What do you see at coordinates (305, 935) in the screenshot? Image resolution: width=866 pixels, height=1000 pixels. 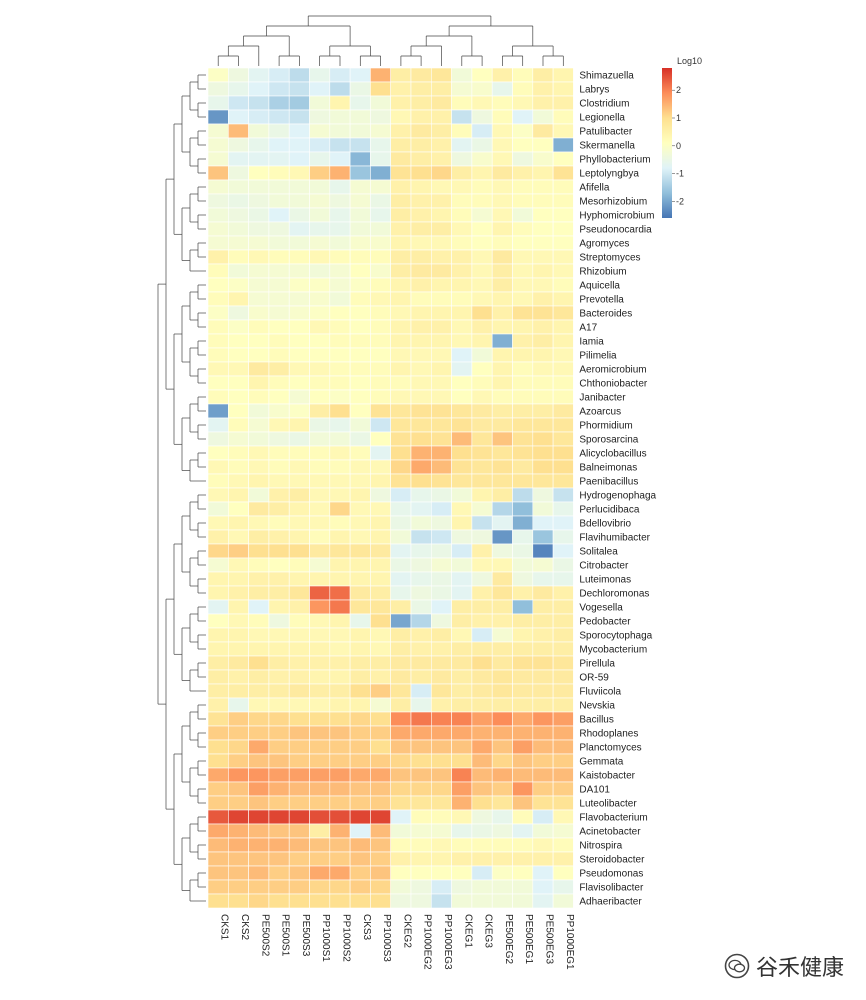 I see `column-label: PE500S3` at bounding box center [305, 935].